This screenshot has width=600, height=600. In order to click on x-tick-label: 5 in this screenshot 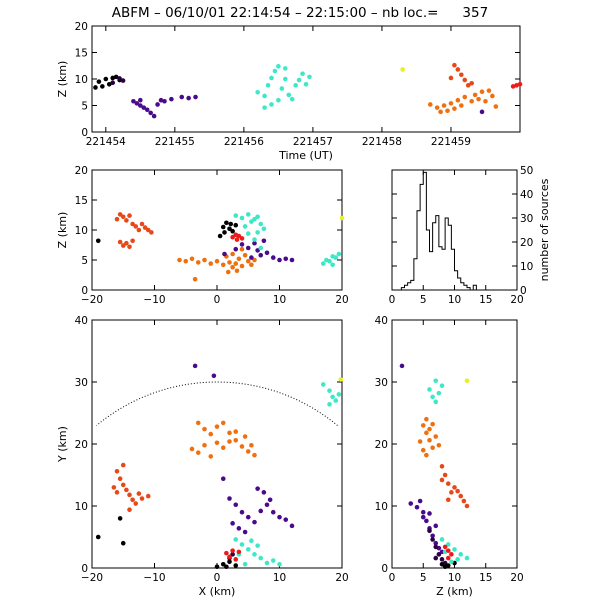, I will do `click(423, 300)`.